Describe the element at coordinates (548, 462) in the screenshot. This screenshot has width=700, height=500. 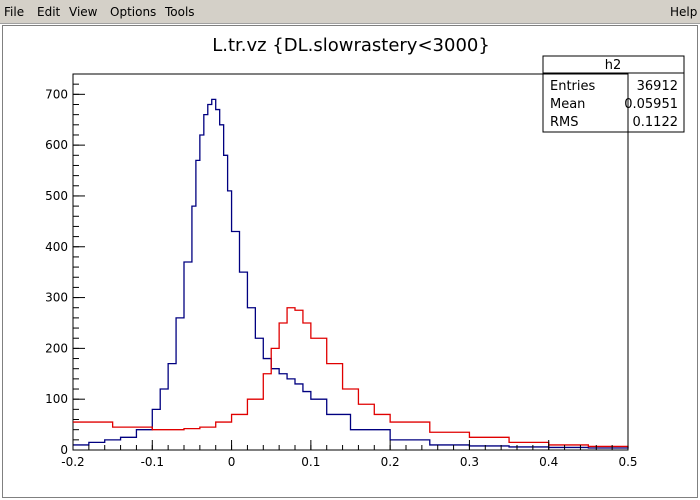
I see `x-tick-label: 0.4` at that location.